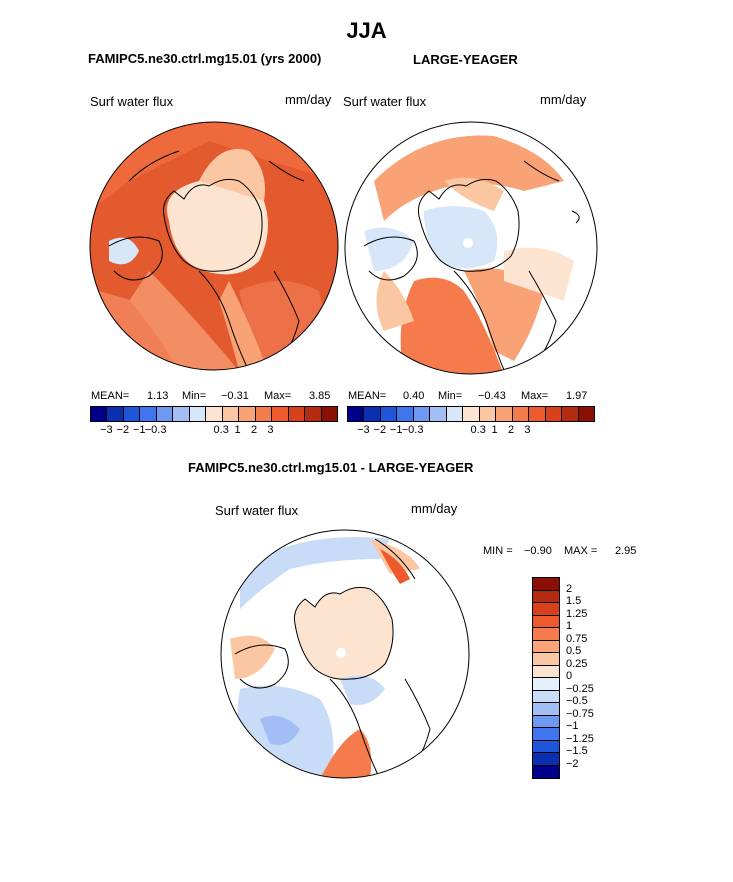 The width and height of the screenshot is (733, 882). Describe the element at coordinates (569, 676) in the screenshot. I see `colorbar-tick-label: 0` at that location.